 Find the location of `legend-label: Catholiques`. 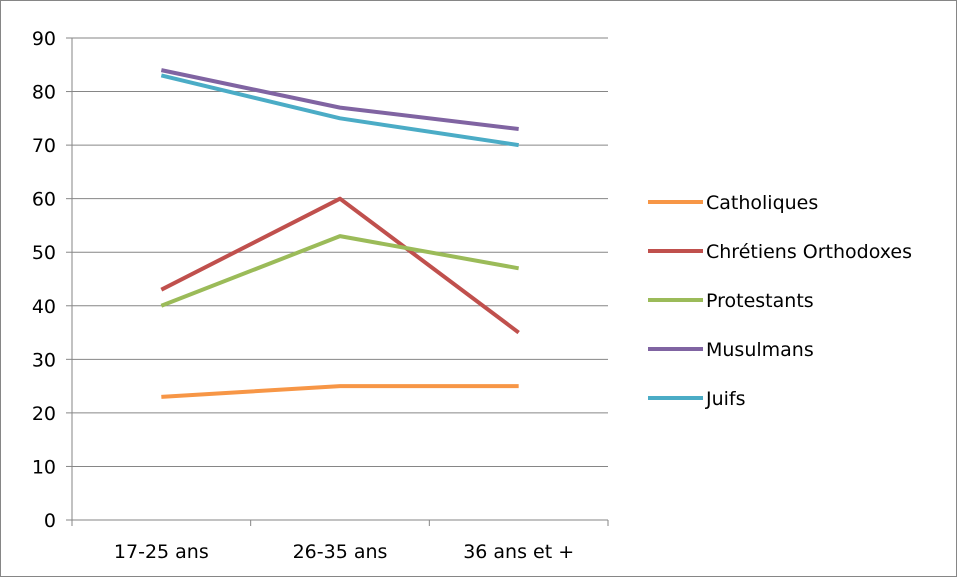

legend-label: Catholiques is located at coordinates (762, 203).